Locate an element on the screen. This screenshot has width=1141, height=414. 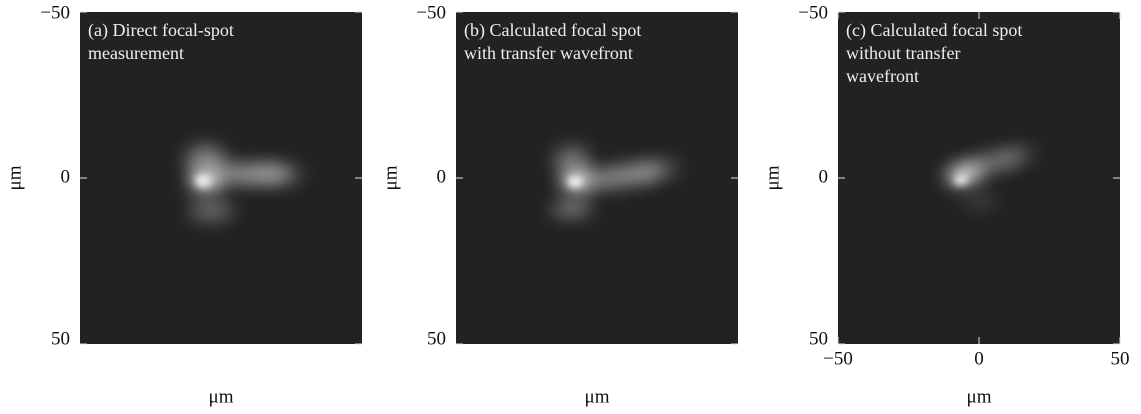
annotation: measurement is located at coordinates (136, 53).